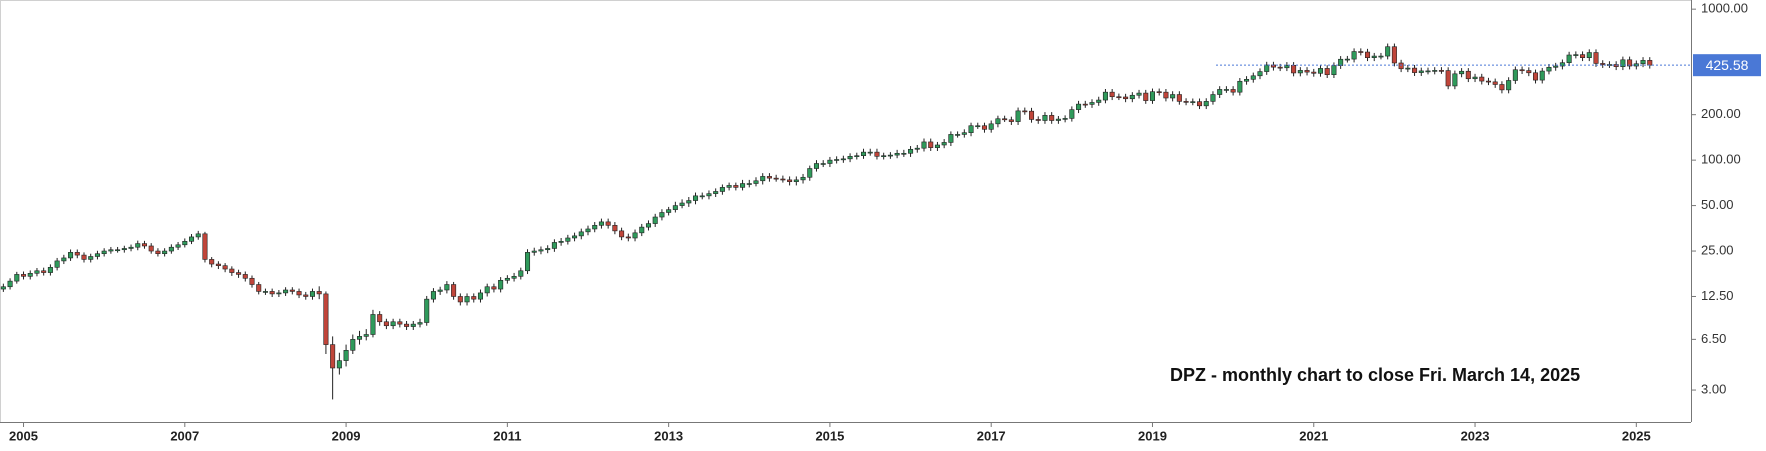 The height and width of the screenshot is (451, 1766). Describe the element at coordinates (346, 435) in the screenshot. I see `x-tick-label: 2009` at that location.